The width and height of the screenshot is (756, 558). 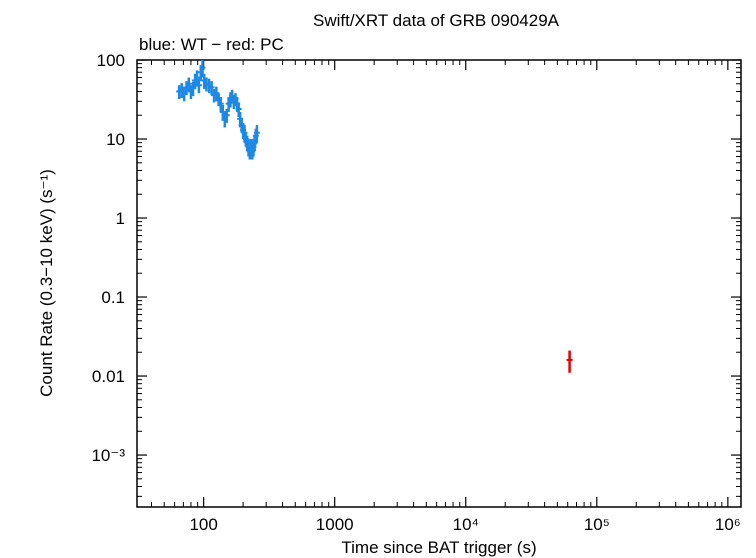 What do you see at coordinates (203, 524) in the screenshot?
I see `x-tick-label: 100` at bounding box center [203, 524].